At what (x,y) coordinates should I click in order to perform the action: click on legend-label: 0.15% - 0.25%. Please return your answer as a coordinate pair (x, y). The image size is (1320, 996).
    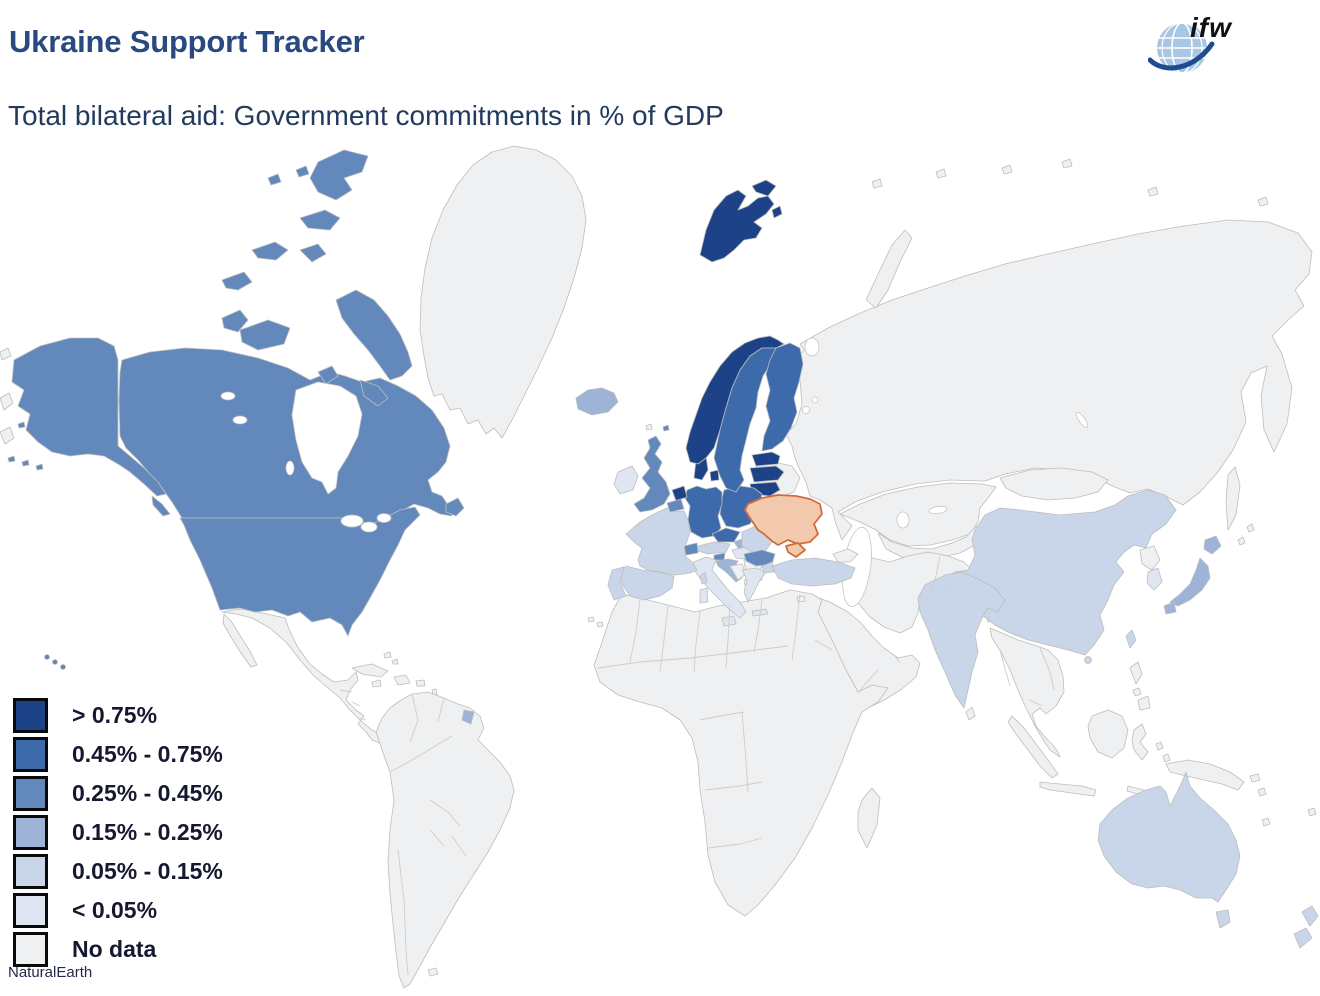
    Looking at the image, I should click on (147, 832).